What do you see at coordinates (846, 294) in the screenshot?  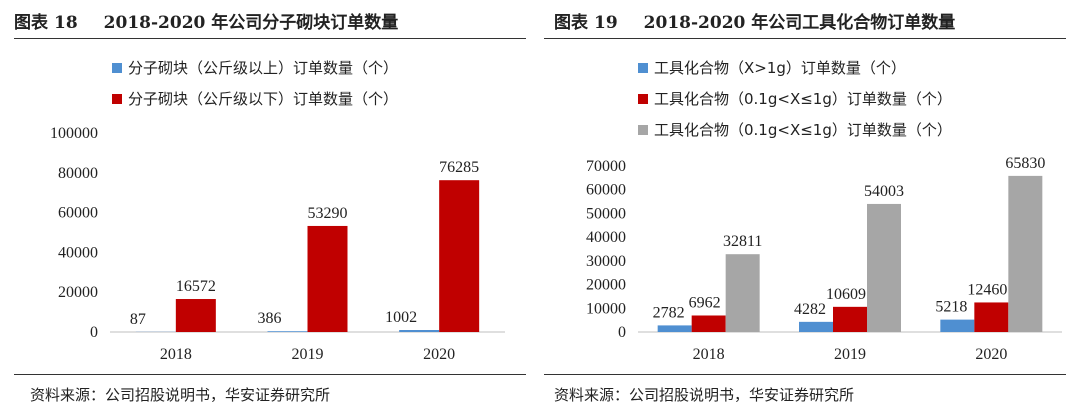 I see `data-label: 10609` at bounding box center [846, 294].